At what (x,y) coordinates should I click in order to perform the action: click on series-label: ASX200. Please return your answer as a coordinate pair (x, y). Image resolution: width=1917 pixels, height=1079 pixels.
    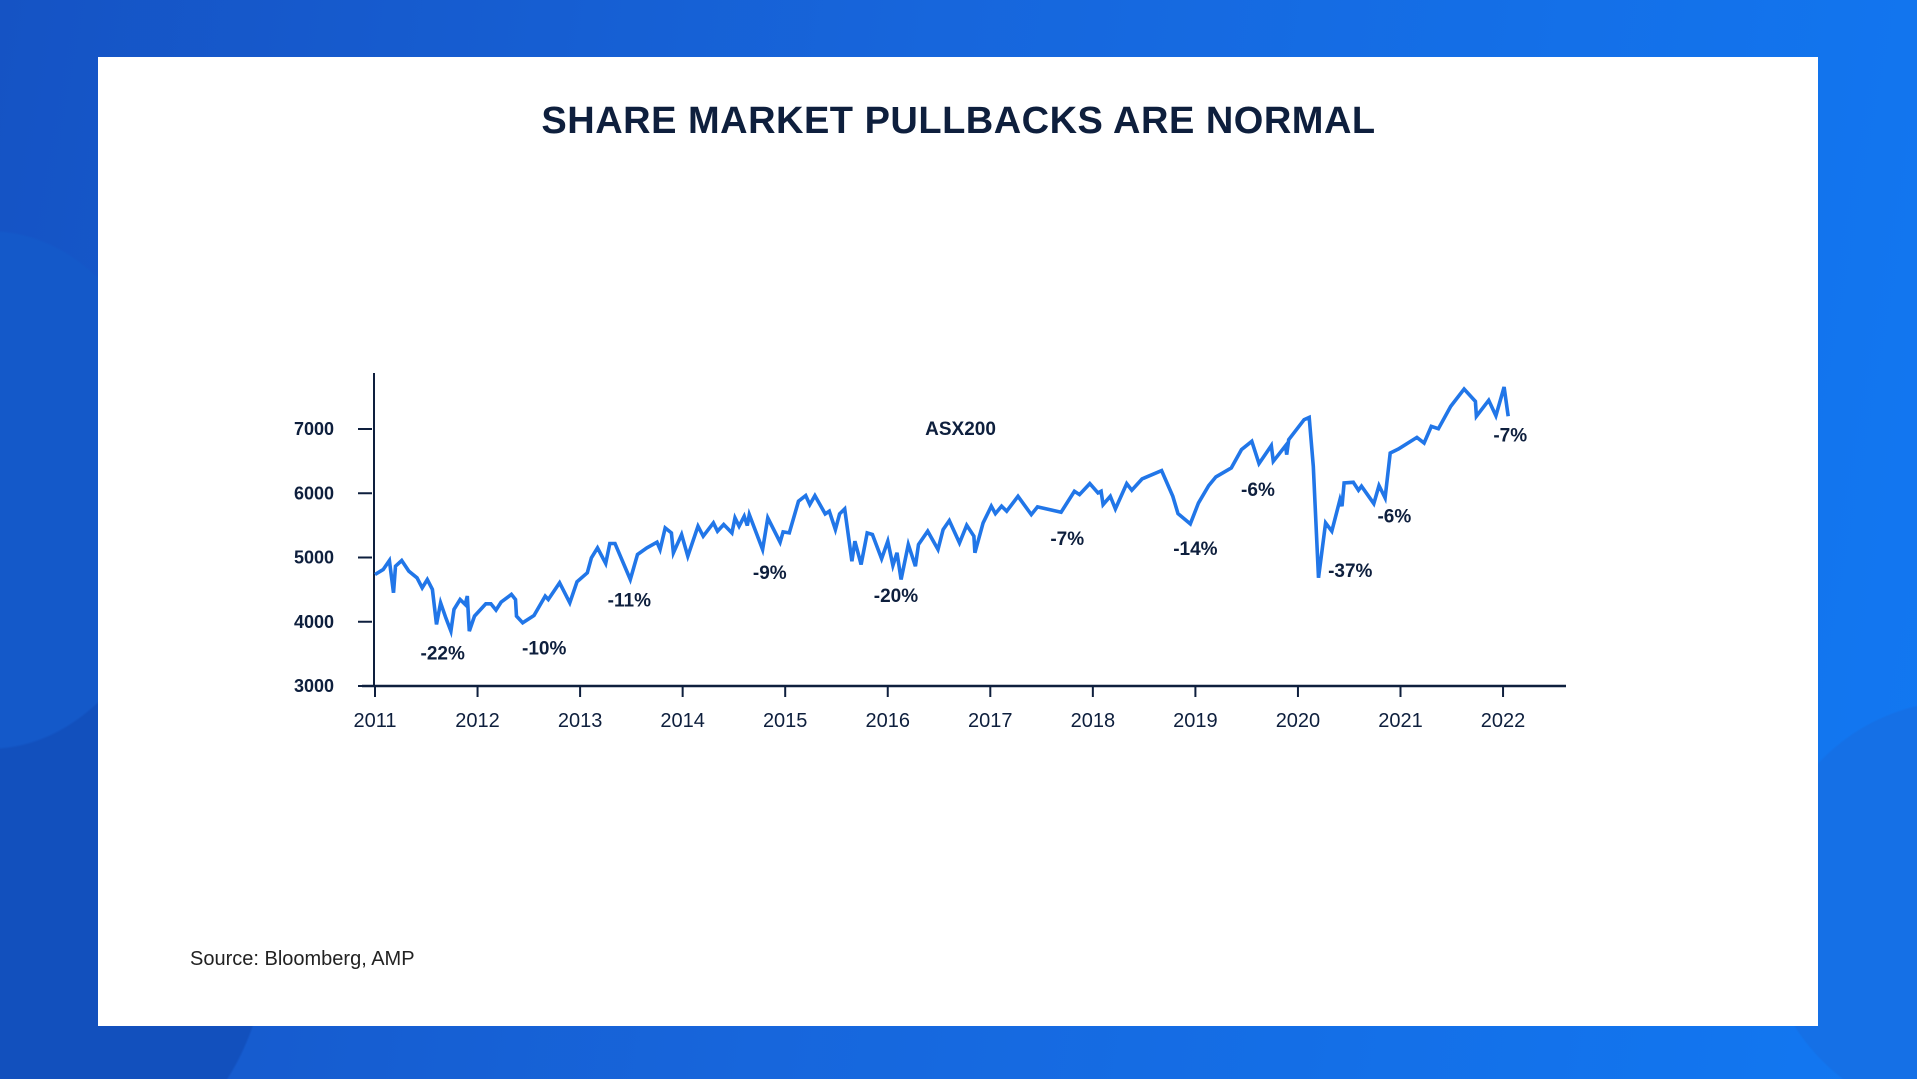
    Looking at the image, I should click on (960, 429).